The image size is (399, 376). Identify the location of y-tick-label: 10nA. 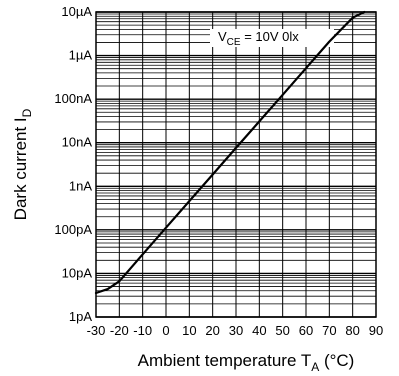
(77, 142).